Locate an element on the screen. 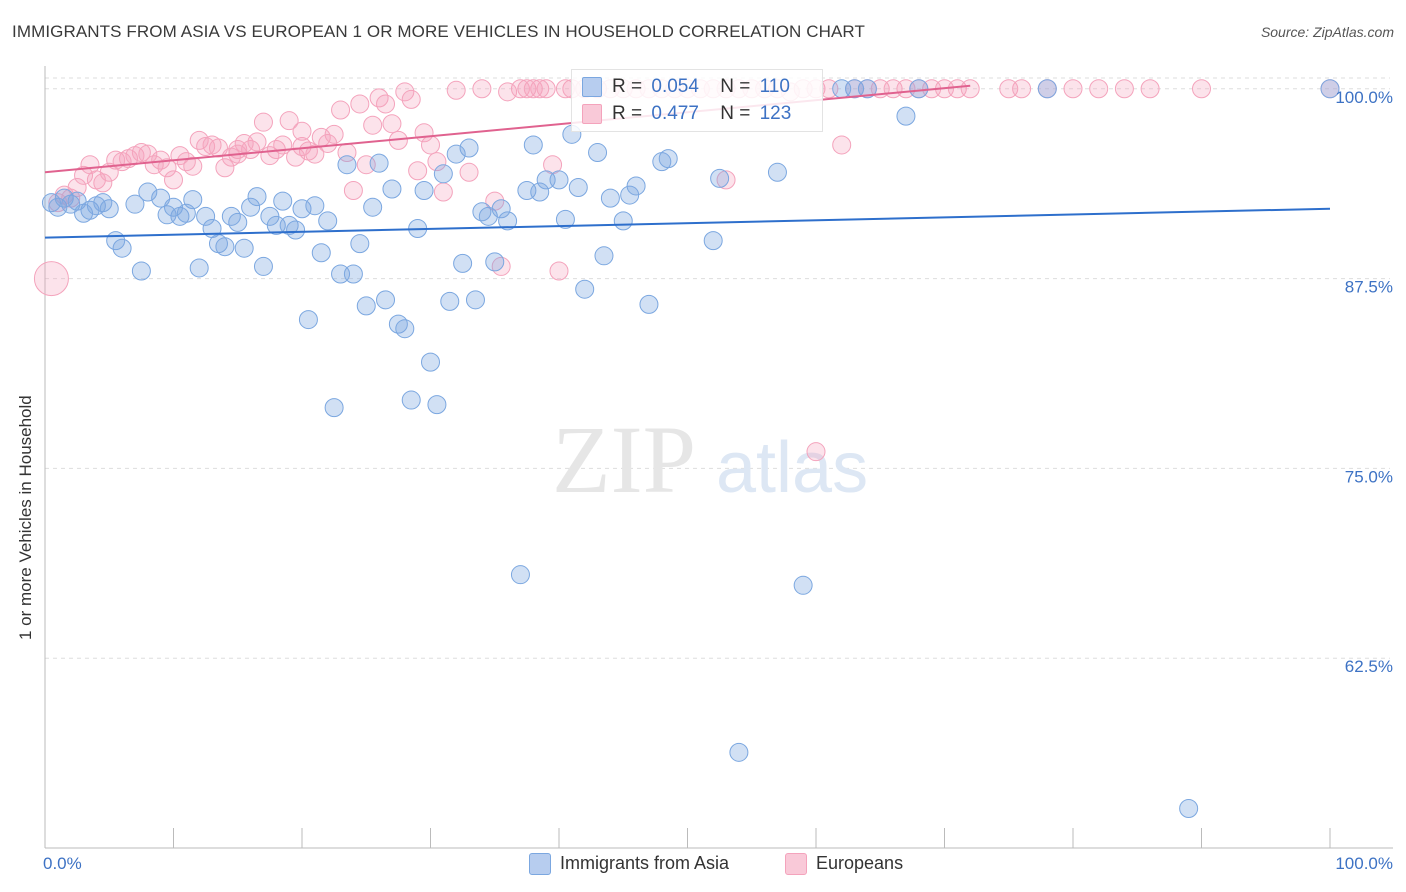  legend-swatch-europeans is located at coordinates (592, 114).